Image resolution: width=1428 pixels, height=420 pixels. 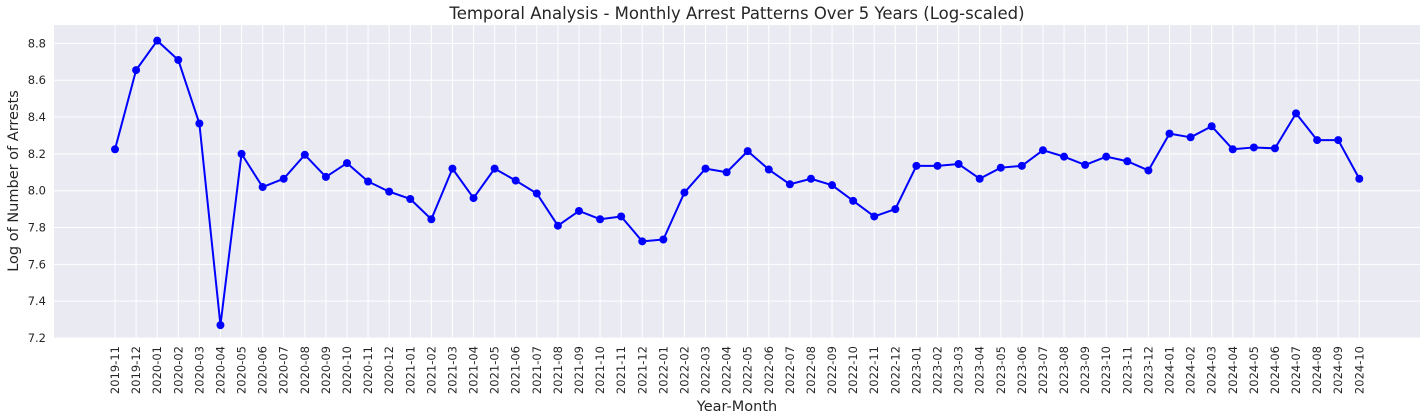 I want to click on x-tick-label: 2020-08, so click(x=305, y=370).